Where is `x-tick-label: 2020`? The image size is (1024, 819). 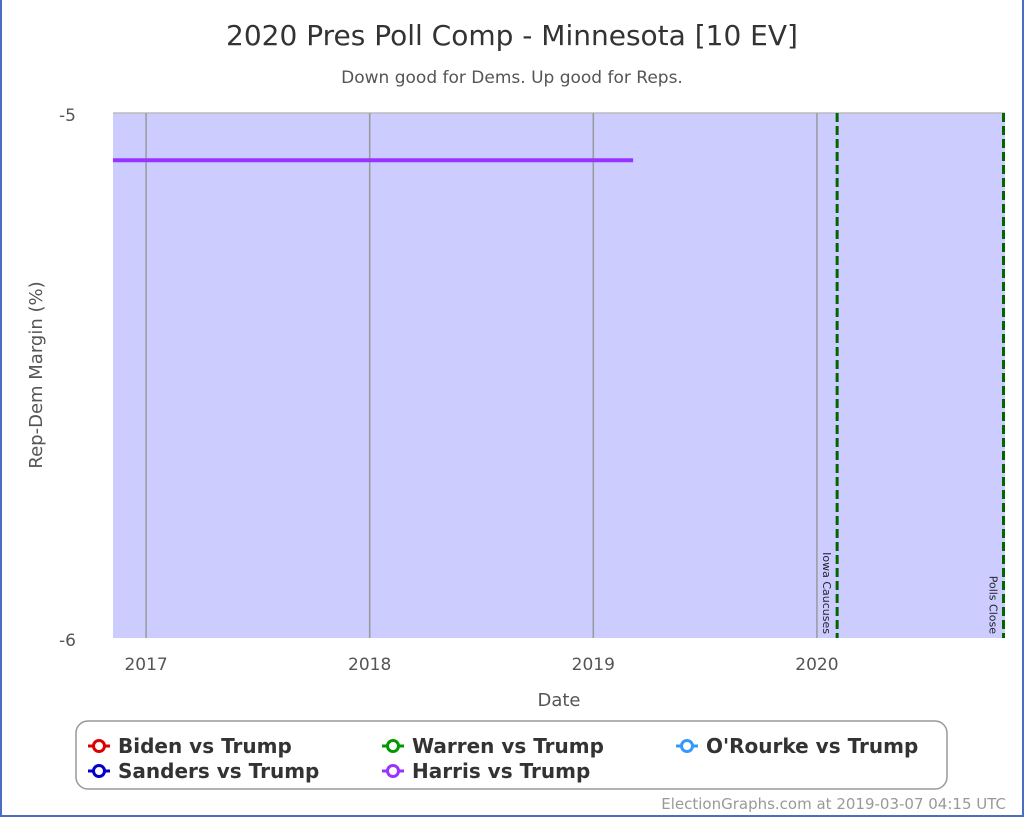 x-tick-label: 2020 is located at coordinates (816, 665).